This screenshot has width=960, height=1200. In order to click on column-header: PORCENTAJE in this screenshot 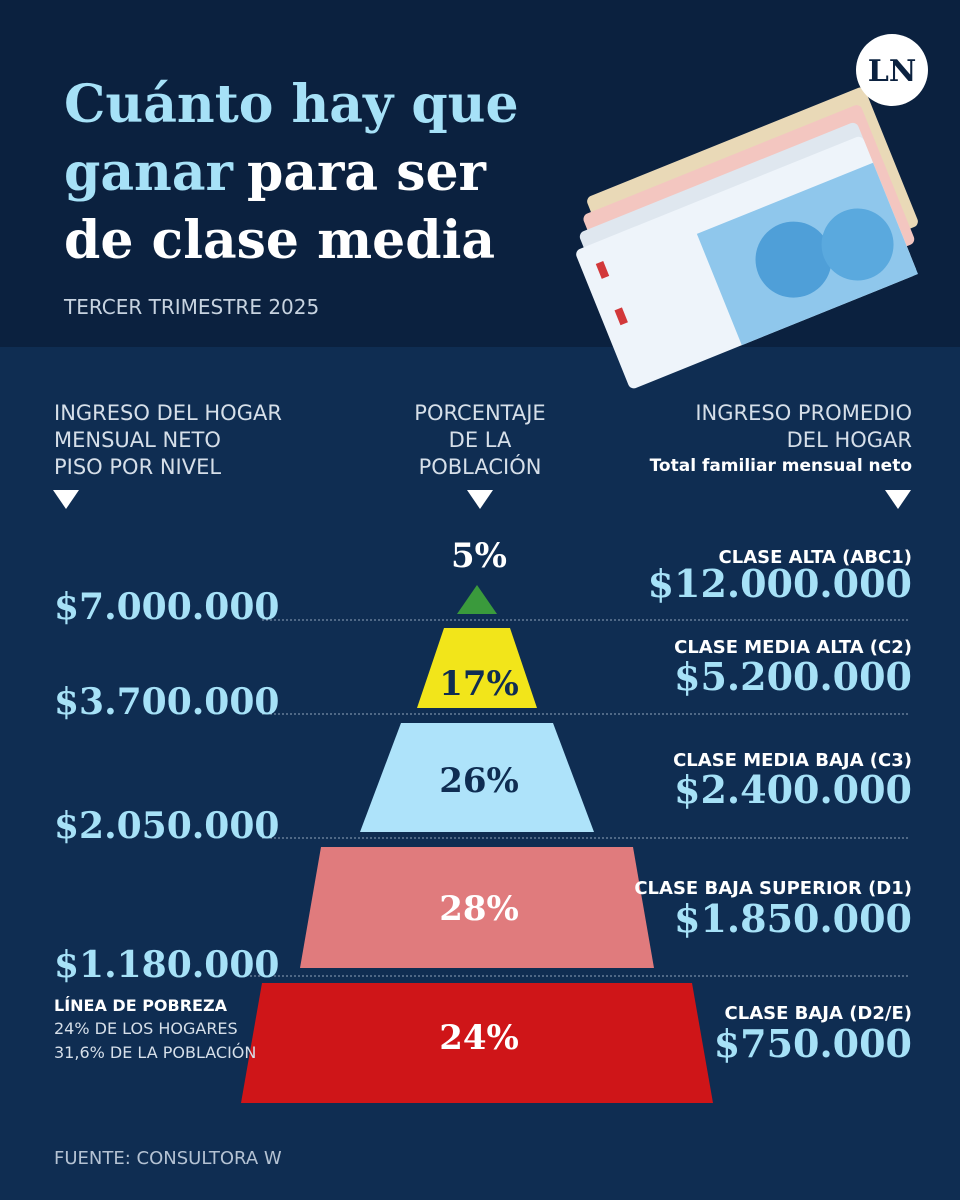, I will do `click(479, 413)`.